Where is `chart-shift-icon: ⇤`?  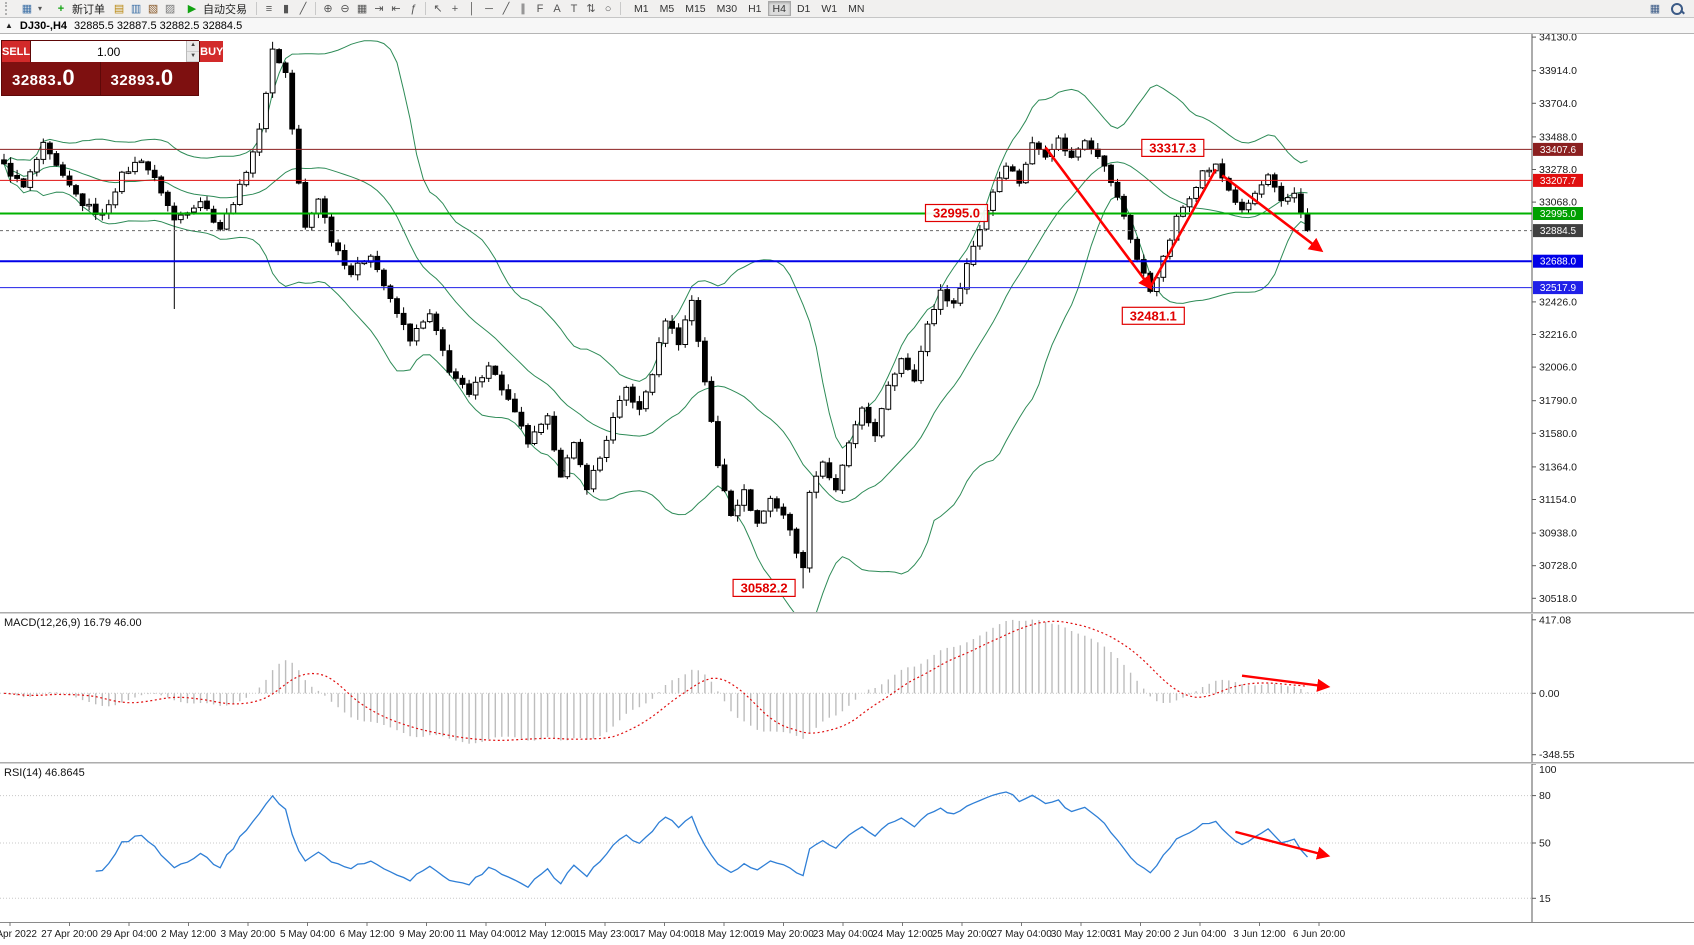
chart-shift-icon: ⇤ is located at coordinates (396, 9).